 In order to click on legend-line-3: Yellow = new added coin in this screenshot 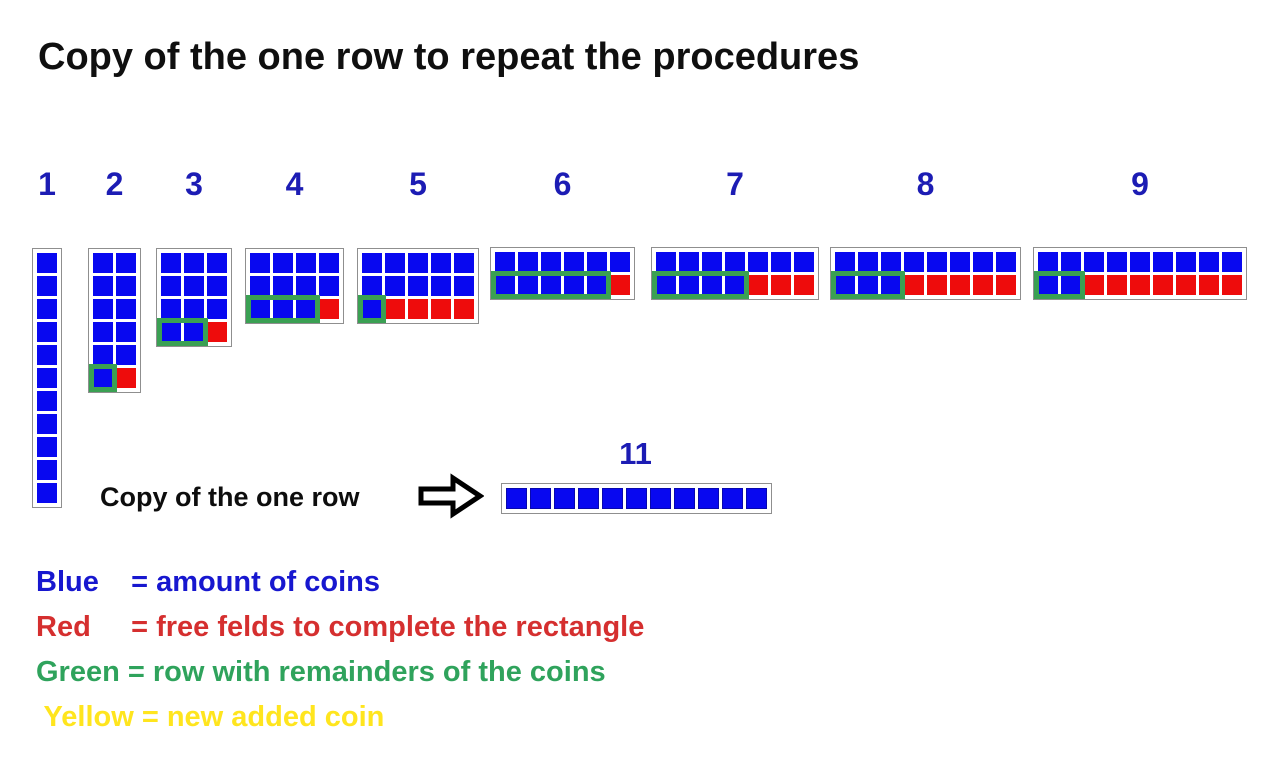, I will do `click(210, 717)`.